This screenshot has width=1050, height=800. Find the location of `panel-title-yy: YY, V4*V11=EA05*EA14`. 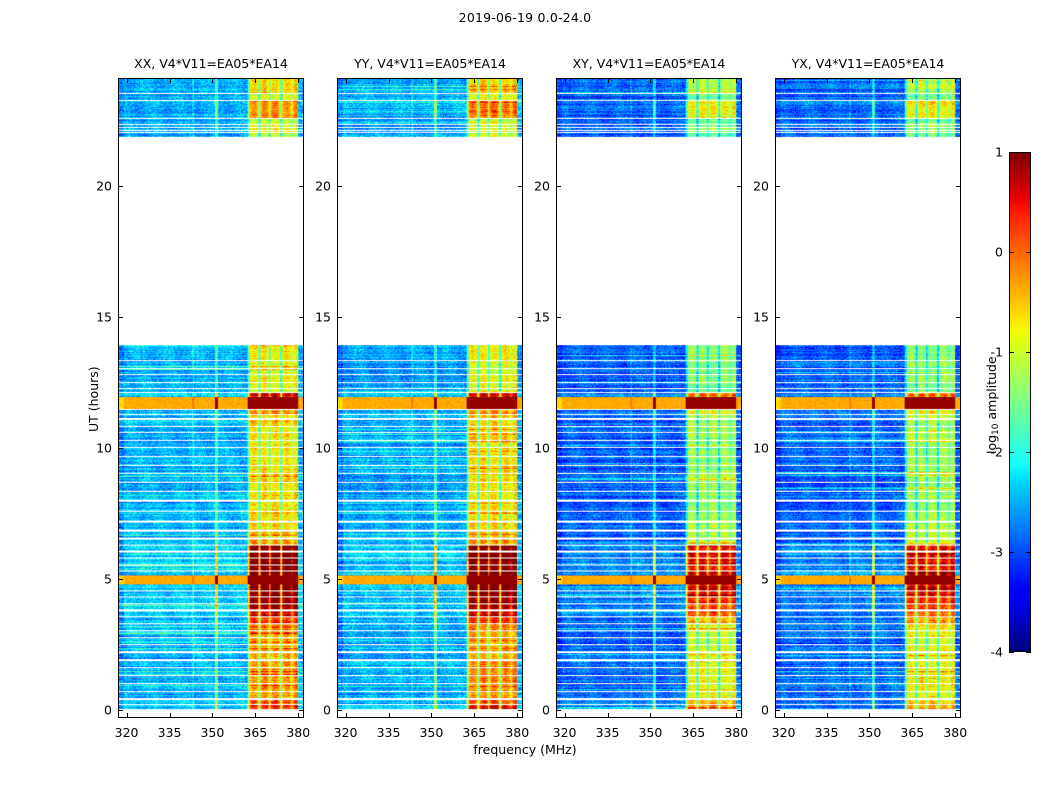

panel-title-yy: YY, V4*V11=EA05*EA14 is located at coordinates (430, 63).